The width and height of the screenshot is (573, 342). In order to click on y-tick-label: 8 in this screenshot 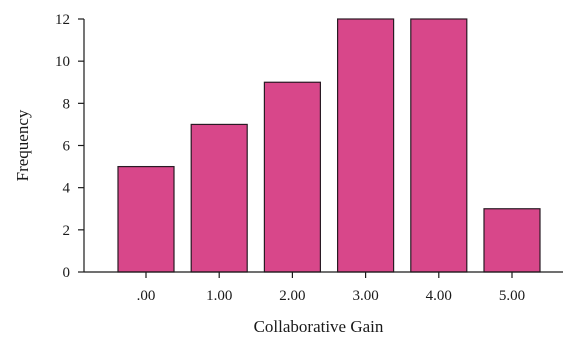, I will do `click(67, 104)`.